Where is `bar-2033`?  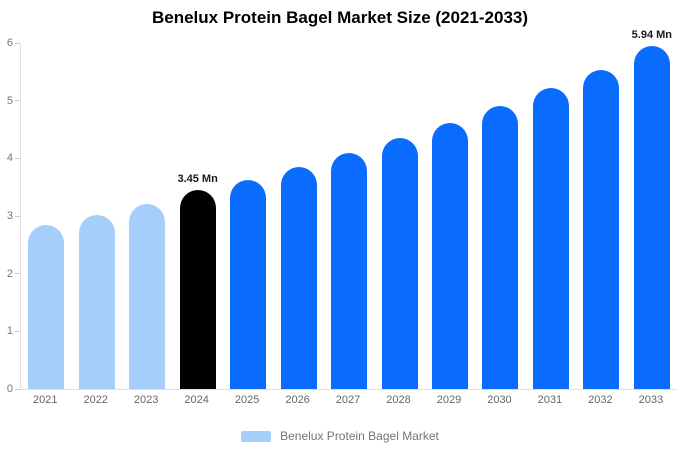 bar-2033 is located at coordinates (651, 217).